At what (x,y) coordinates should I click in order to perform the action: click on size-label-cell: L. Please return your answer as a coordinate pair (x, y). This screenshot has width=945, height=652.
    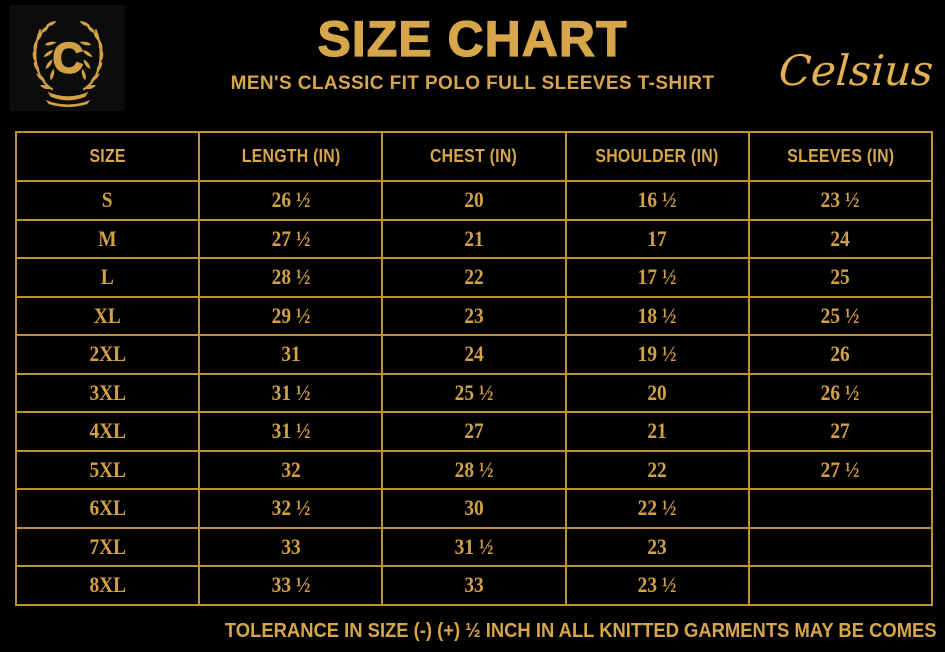
    Looking at the image, I should click on (107, 277).